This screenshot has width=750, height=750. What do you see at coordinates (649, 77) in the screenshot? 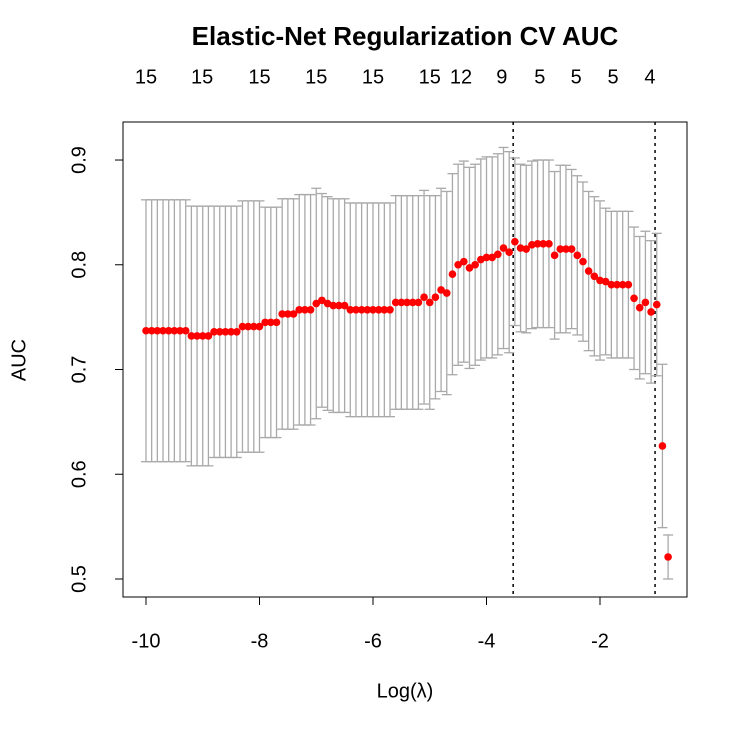
I see `top-tick-label: 4` at bounding box center [649, 77].